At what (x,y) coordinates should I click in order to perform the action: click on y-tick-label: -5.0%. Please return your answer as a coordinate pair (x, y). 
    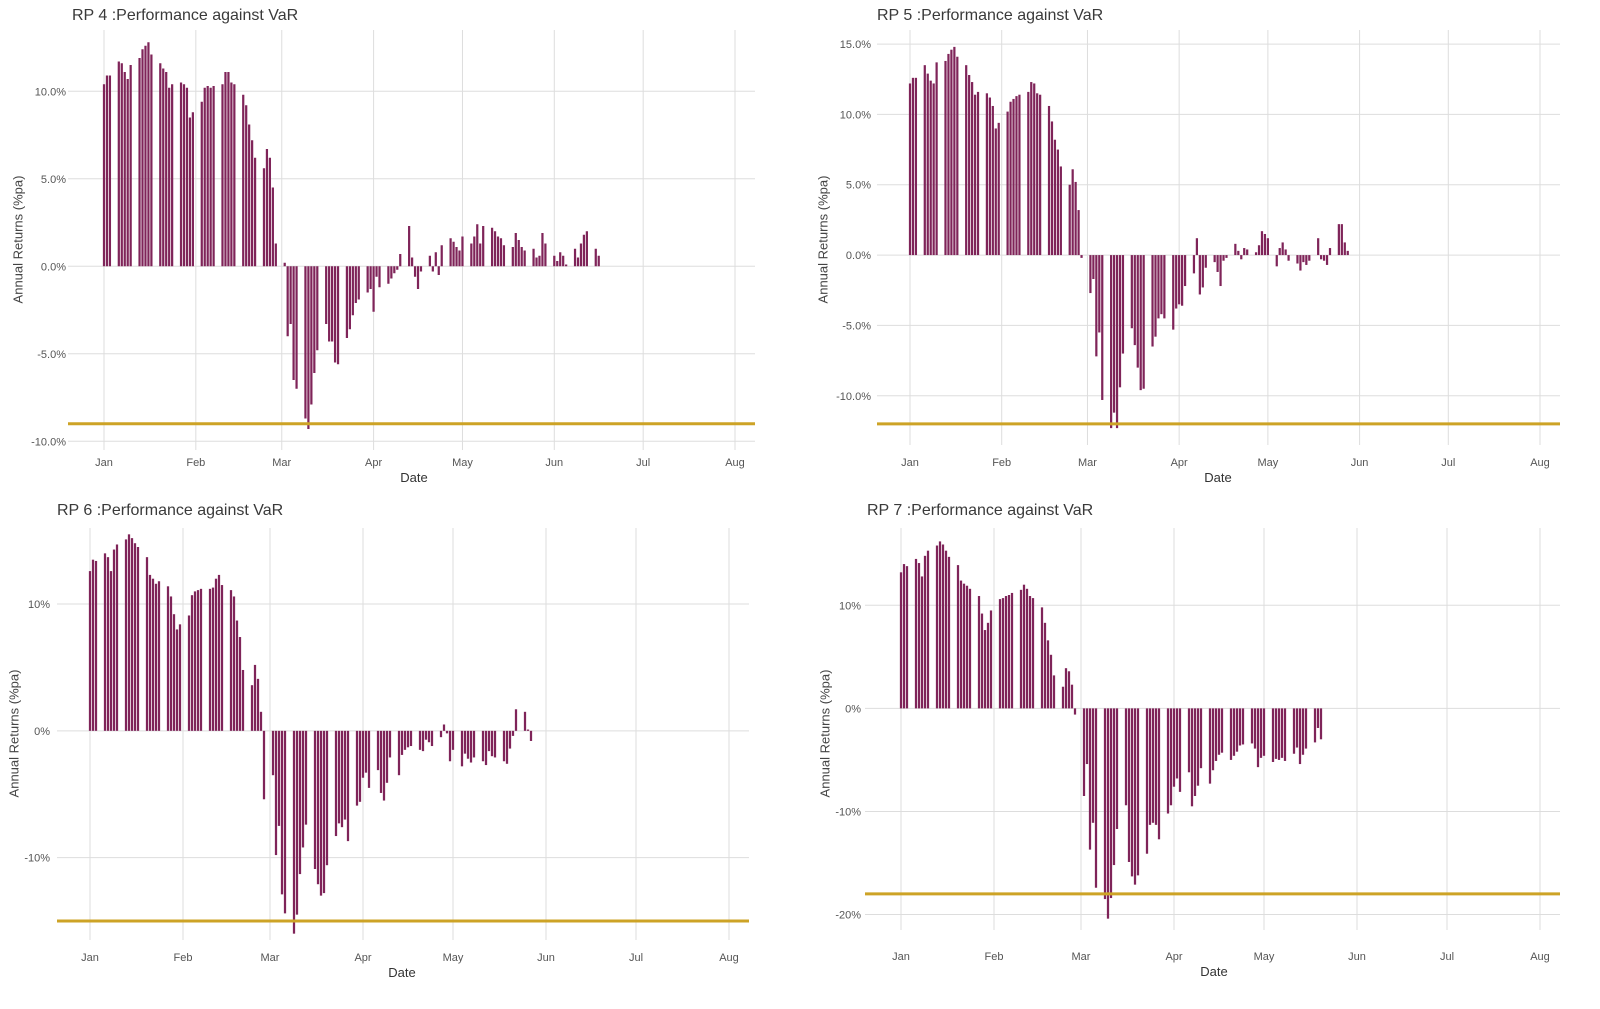
    Looking at the image, I should click on (856, 326).